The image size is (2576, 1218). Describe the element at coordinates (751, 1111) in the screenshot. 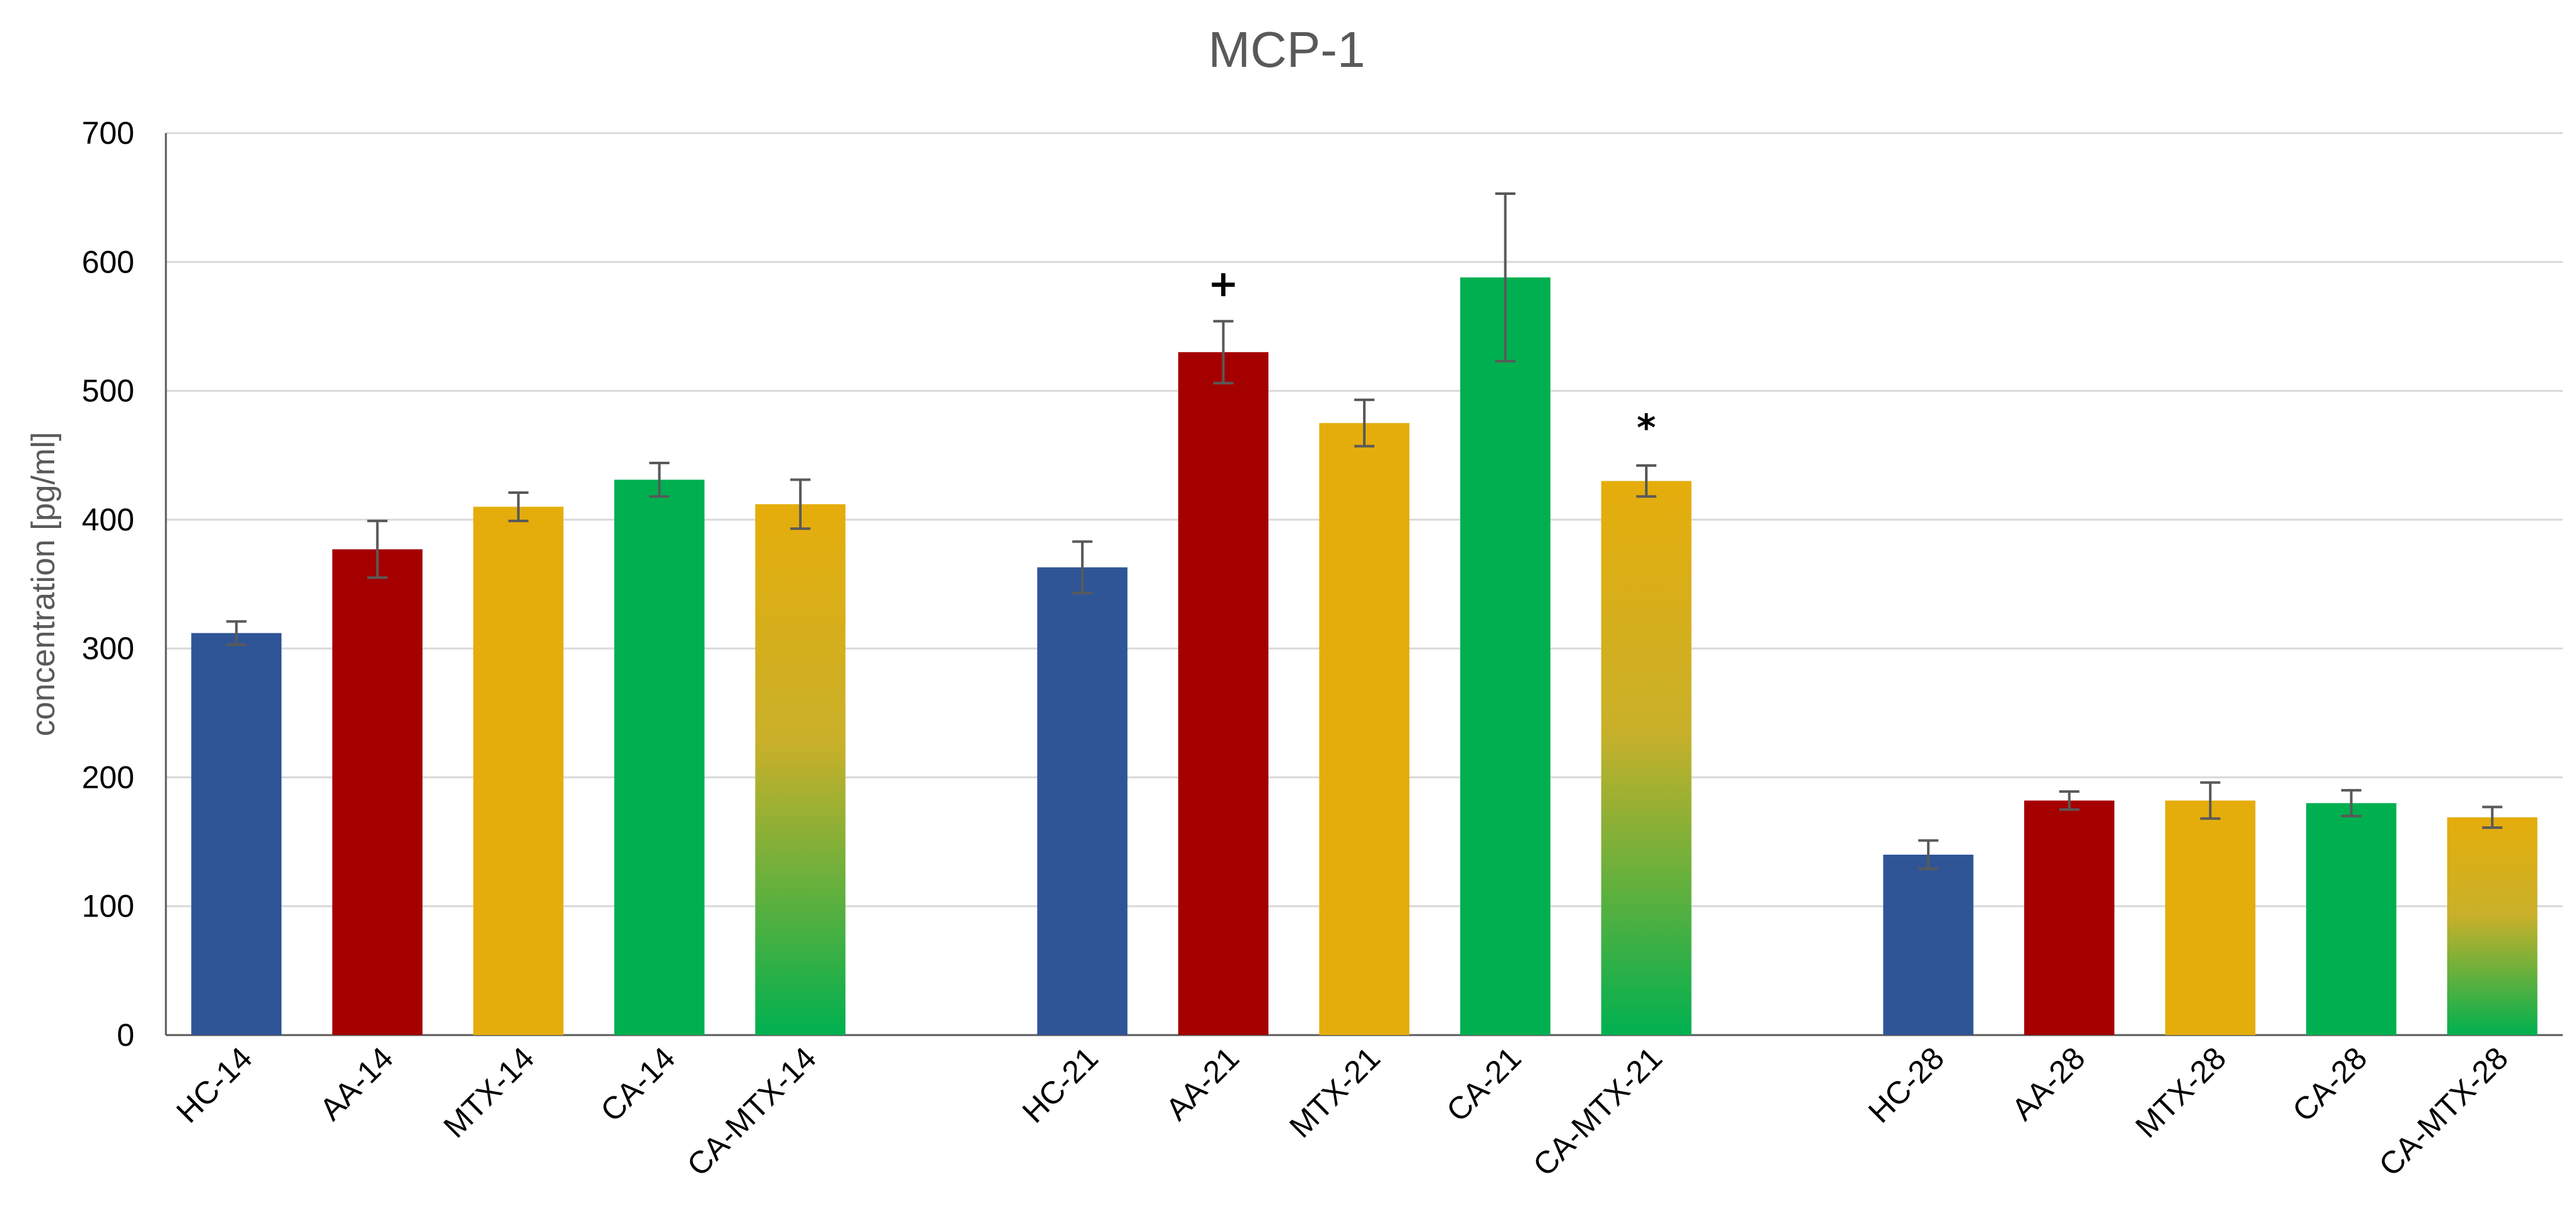

I see `x-tick-label-ca-mtx-14: CA-MTX-14` at that location.